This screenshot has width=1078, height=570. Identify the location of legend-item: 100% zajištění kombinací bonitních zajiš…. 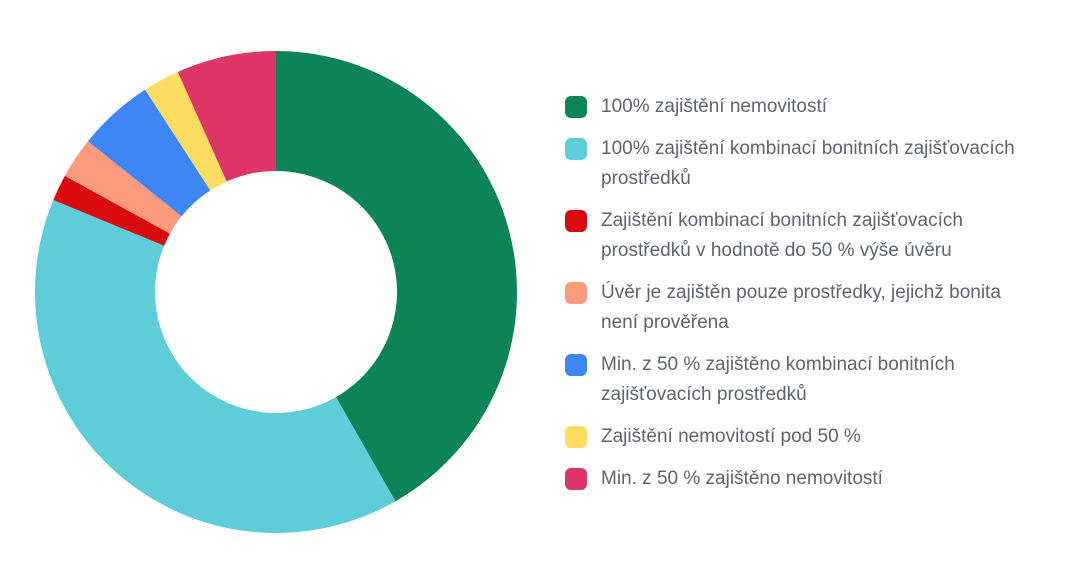
(800, 164).